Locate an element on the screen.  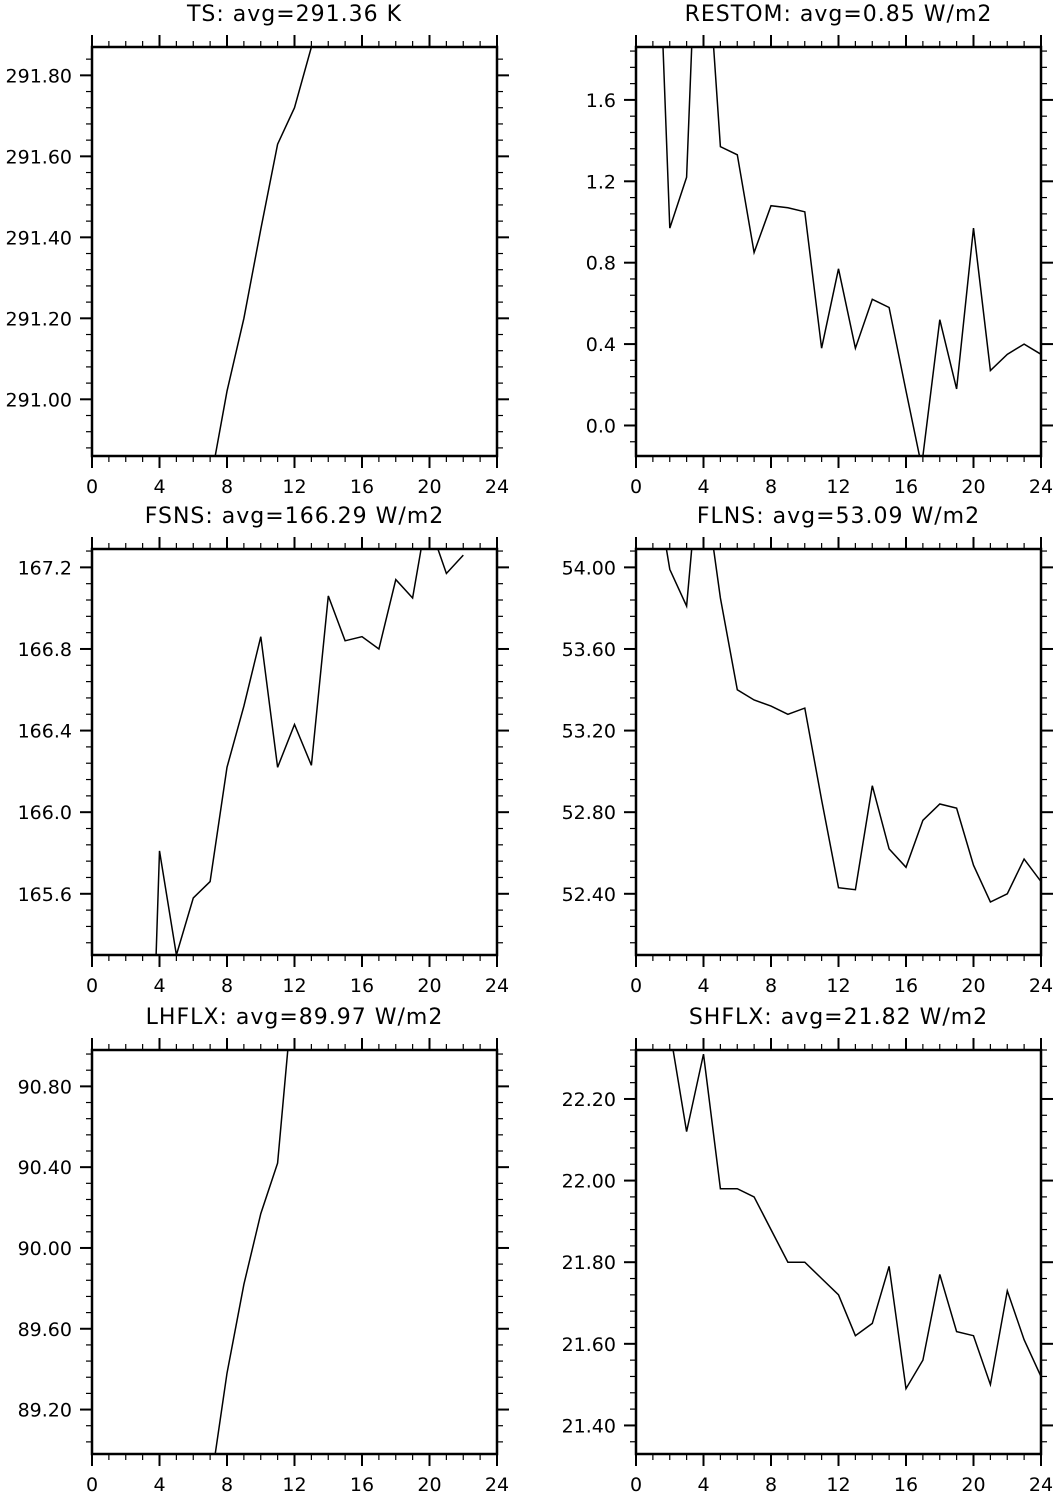
y-tick-label: 1.2 is located at coordinates (601, 182).